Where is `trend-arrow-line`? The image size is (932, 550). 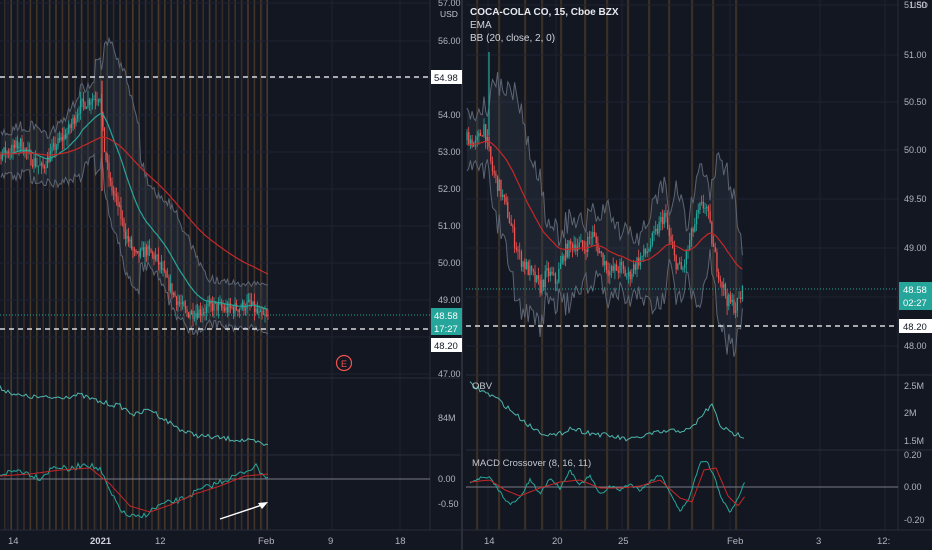 trend-arrow-line is located at coordinates (241, 512).